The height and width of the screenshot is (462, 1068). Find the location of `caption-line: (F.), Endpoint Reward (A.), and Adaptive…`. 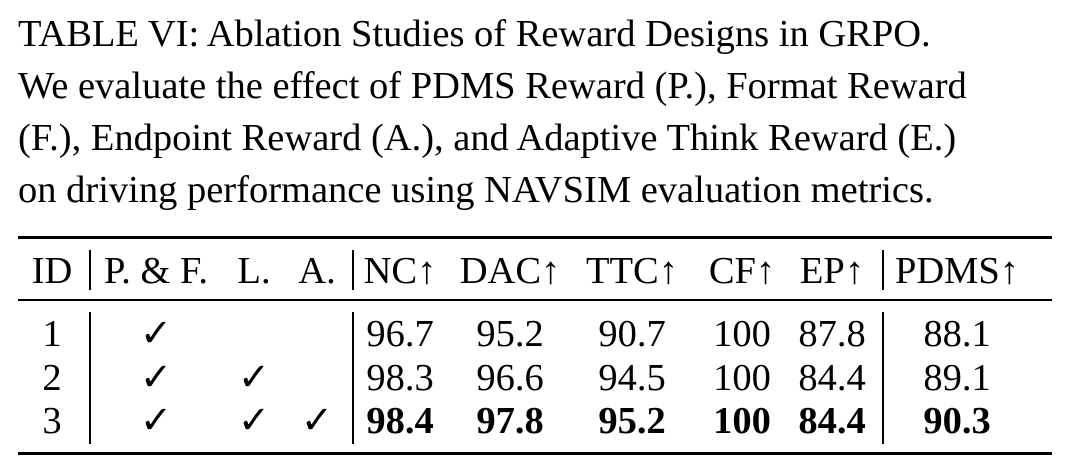

caption-line: (F.), Endpoint Reward (A.), and Adaptive… is located at coordinates (487, 138).